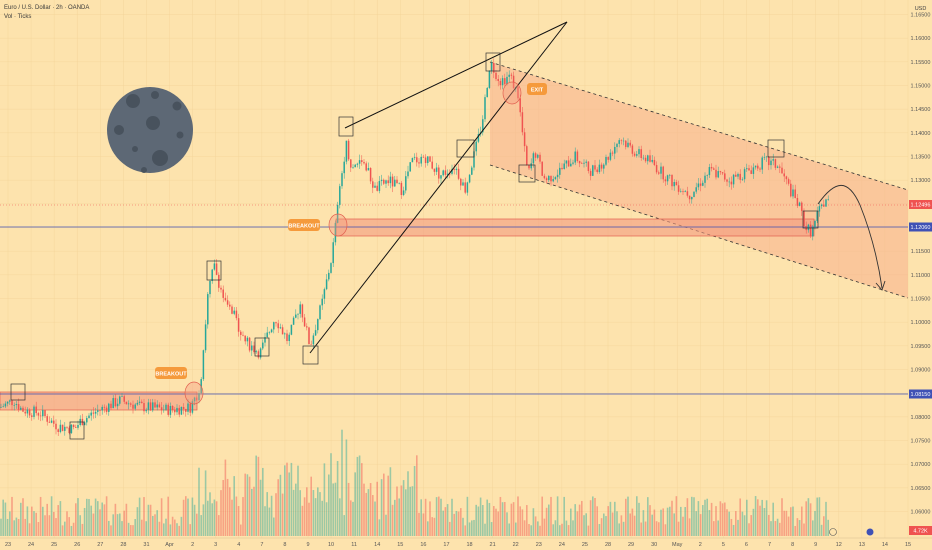 This screenshot has height=550, width=932. What do you see at coordinates (47, 8) in the screenshot?
I see `symbol-title: Euro / U.S. Dollar · 2h · OANDA` at bounding box center [47, 8].